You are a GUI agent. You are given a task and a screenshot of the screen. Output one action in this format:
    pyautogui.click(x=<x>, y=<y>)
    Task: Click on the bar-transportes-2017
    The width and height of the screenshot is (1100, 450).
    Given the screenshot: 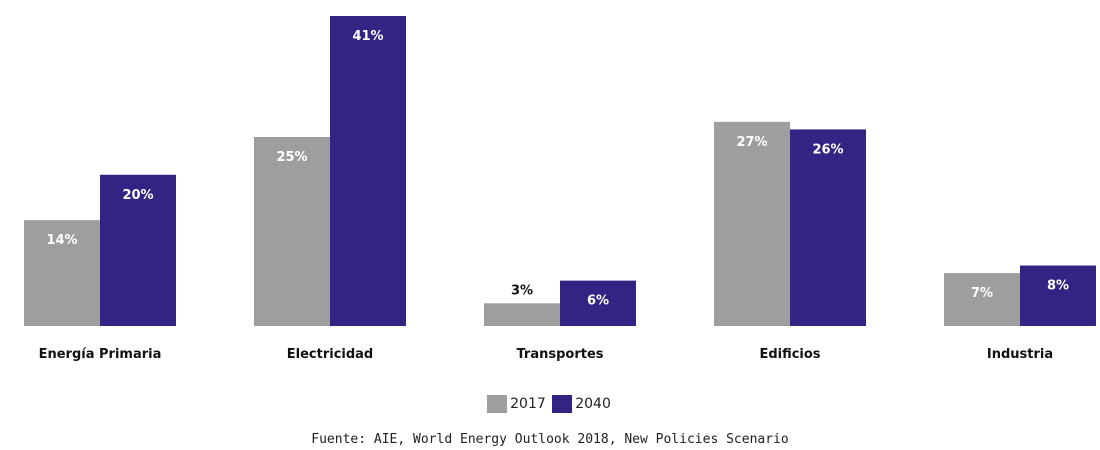 What is the action you would take?
    pyautogui.click(x=522, y=314)
    